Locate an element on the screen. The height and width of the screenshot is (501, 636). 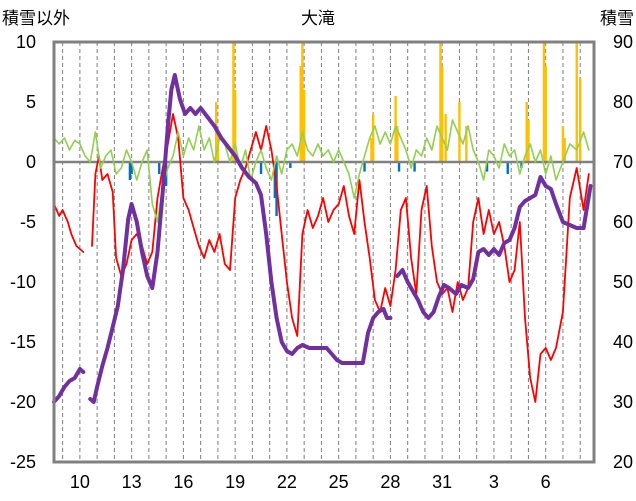
left-tick-label: -20 is located at coordinates (23, 402).